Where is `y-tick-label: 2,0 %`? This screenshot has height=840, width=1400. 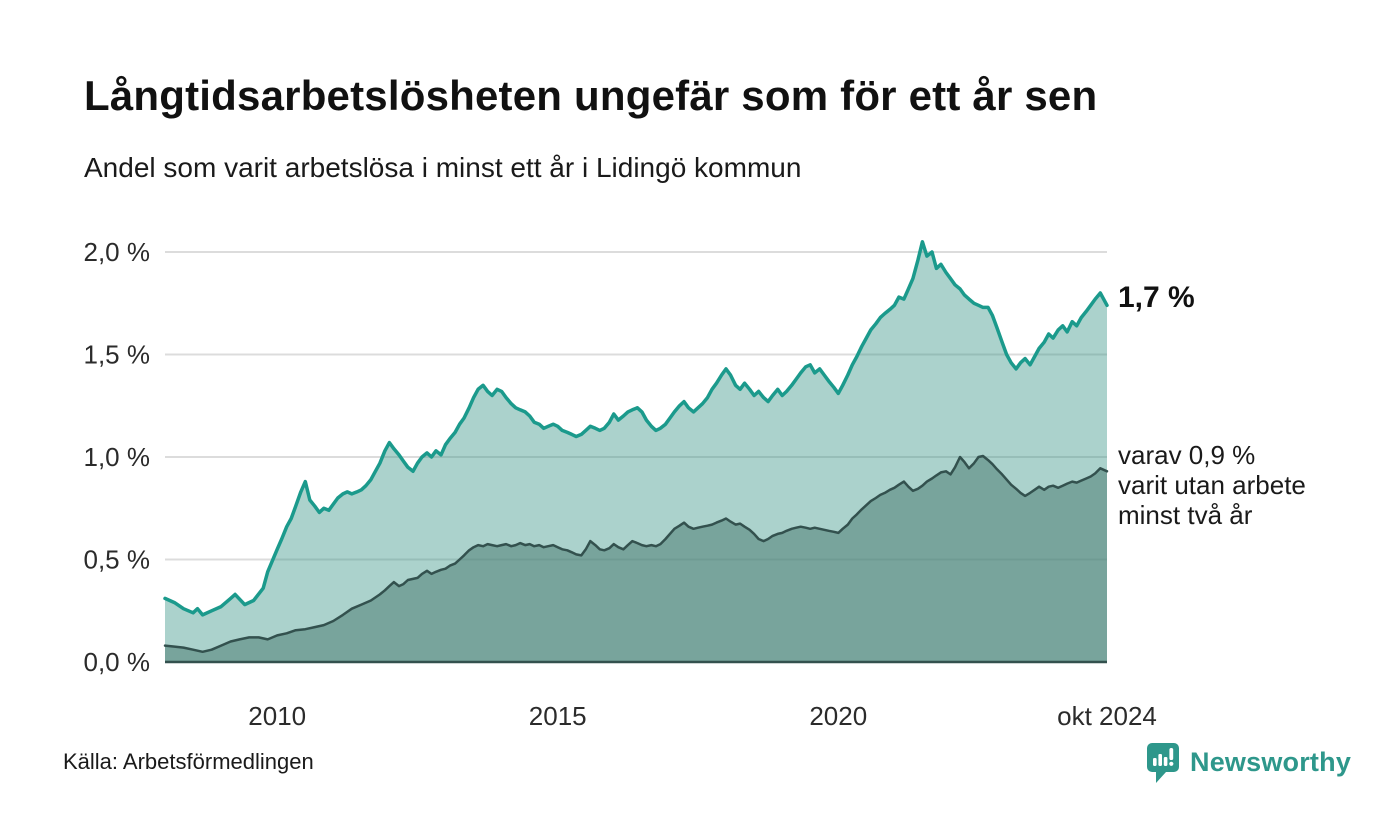 y-tick-label: 2,0 % is located at coordinates (117, 252).